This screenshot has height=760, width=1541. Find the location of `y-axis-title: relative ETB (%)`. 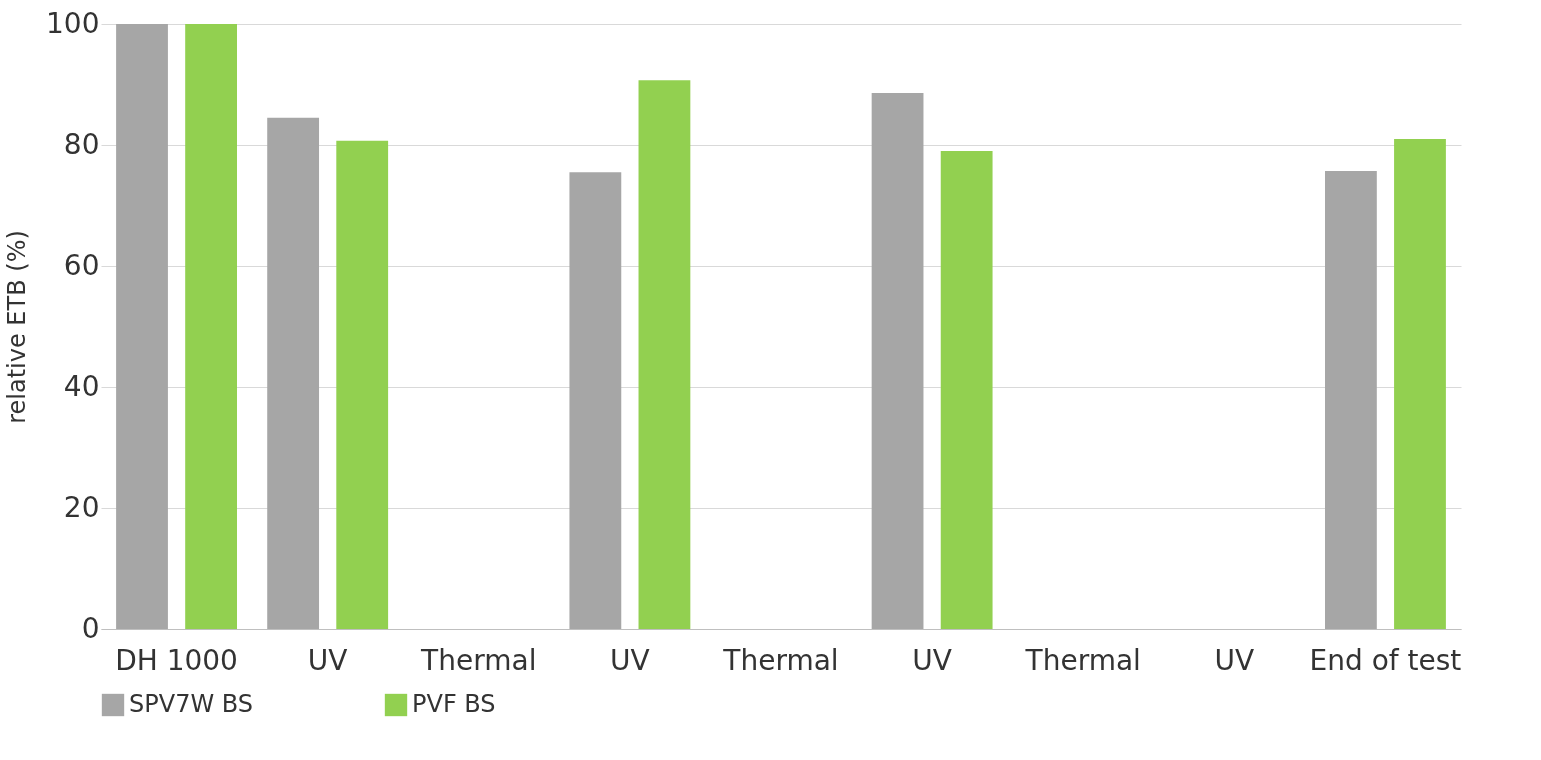

y-axis-title: relative ETB (%) is located at coordinates (17, 327).